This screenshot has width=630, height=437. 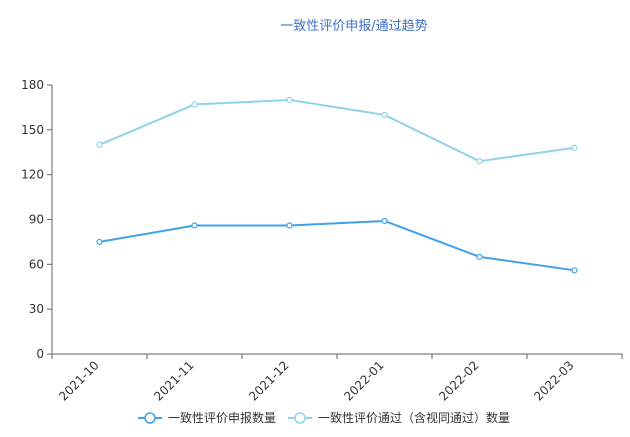 I want to click on legend-item-1: 一致性评价申报数量, so click(x=207, y=417).